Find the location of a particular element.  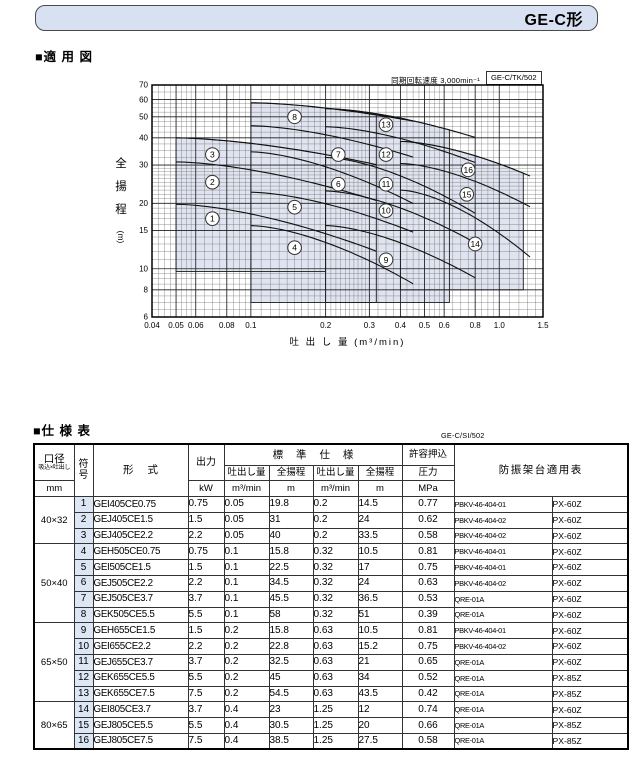

cell-model: GEJ505CE2.2 is located at coordinates (140, 583).